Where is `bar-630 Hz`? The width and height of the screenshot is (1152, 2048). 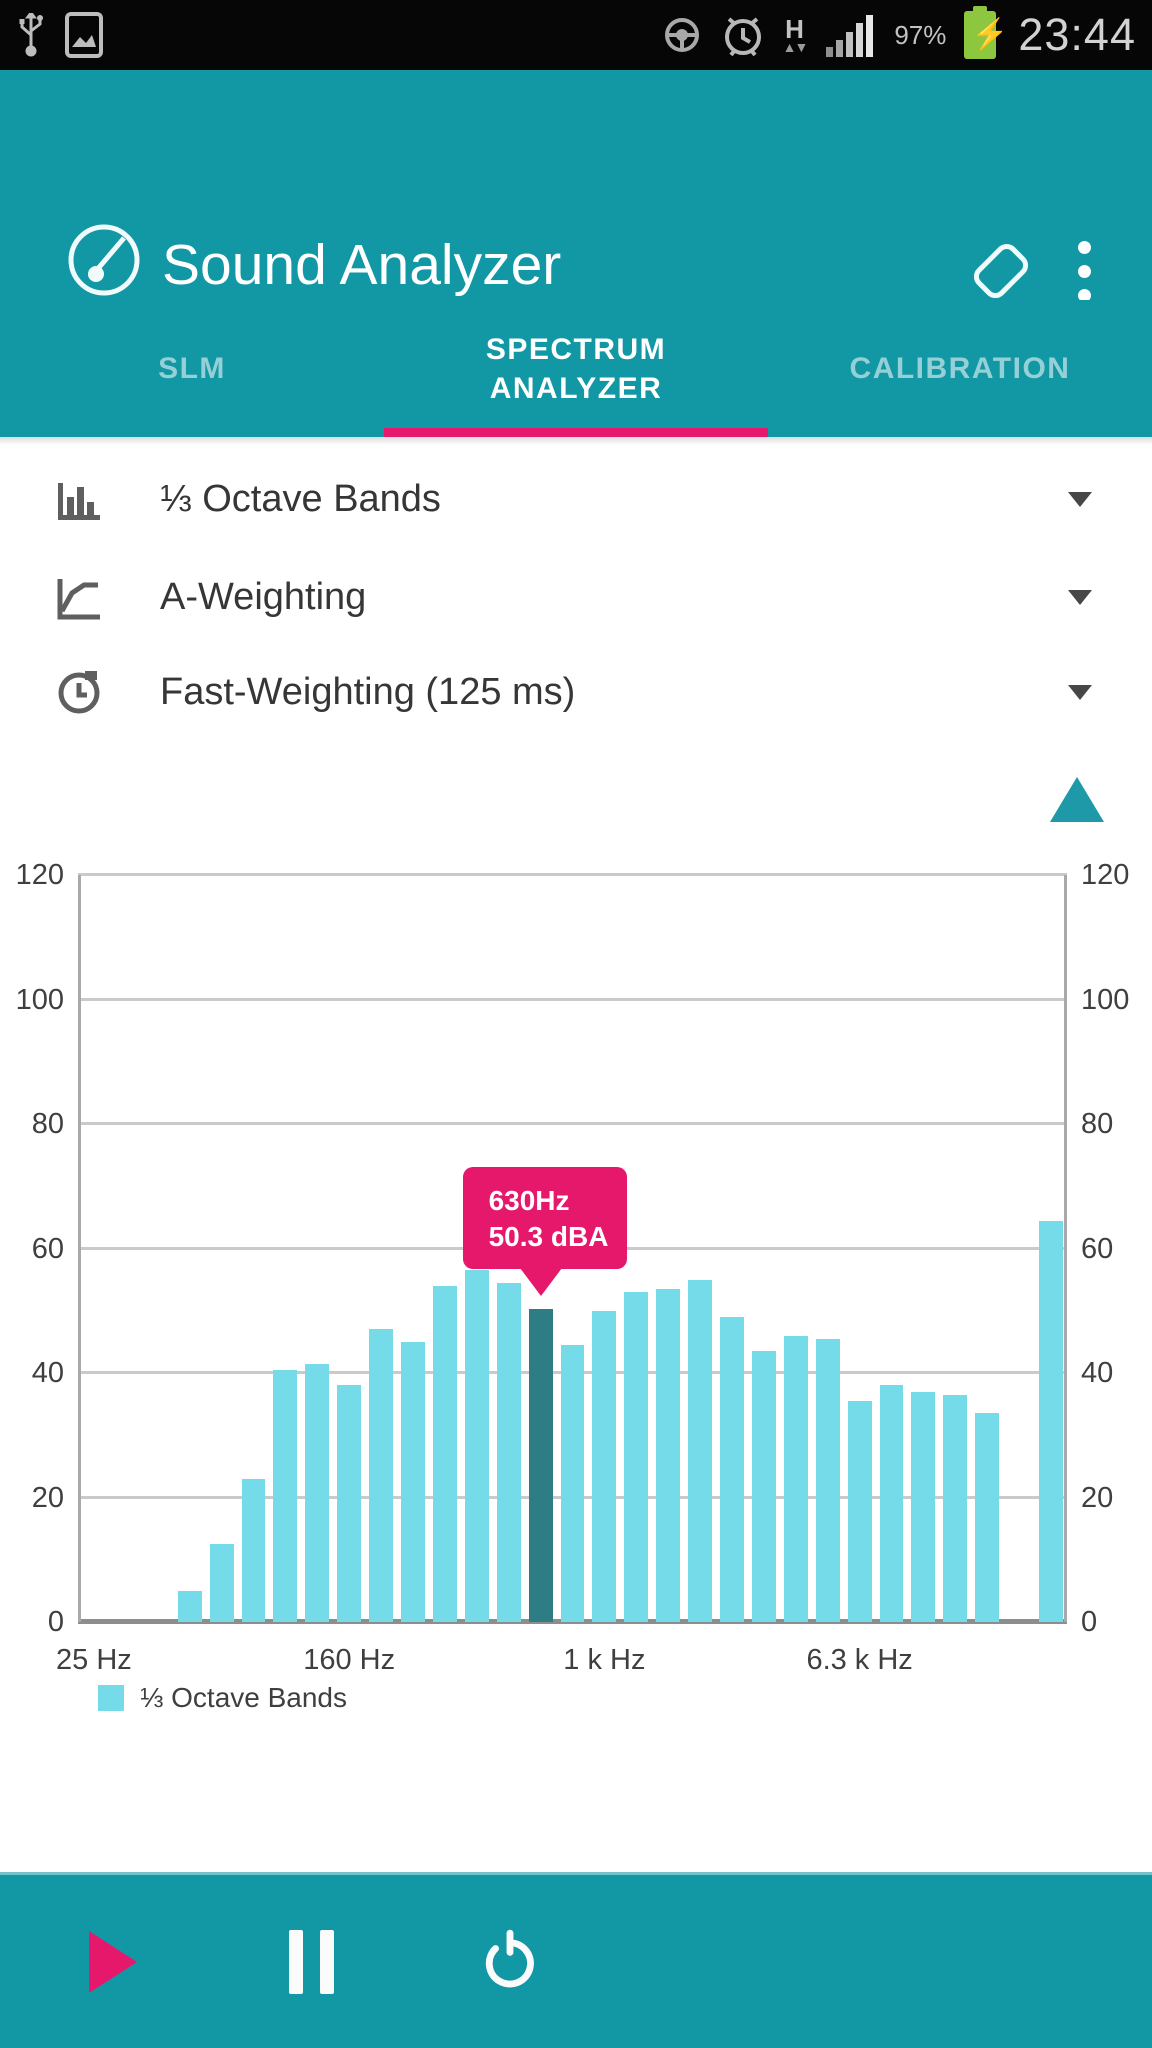
bar-630 Hz is located at coordinates (540, 1465).